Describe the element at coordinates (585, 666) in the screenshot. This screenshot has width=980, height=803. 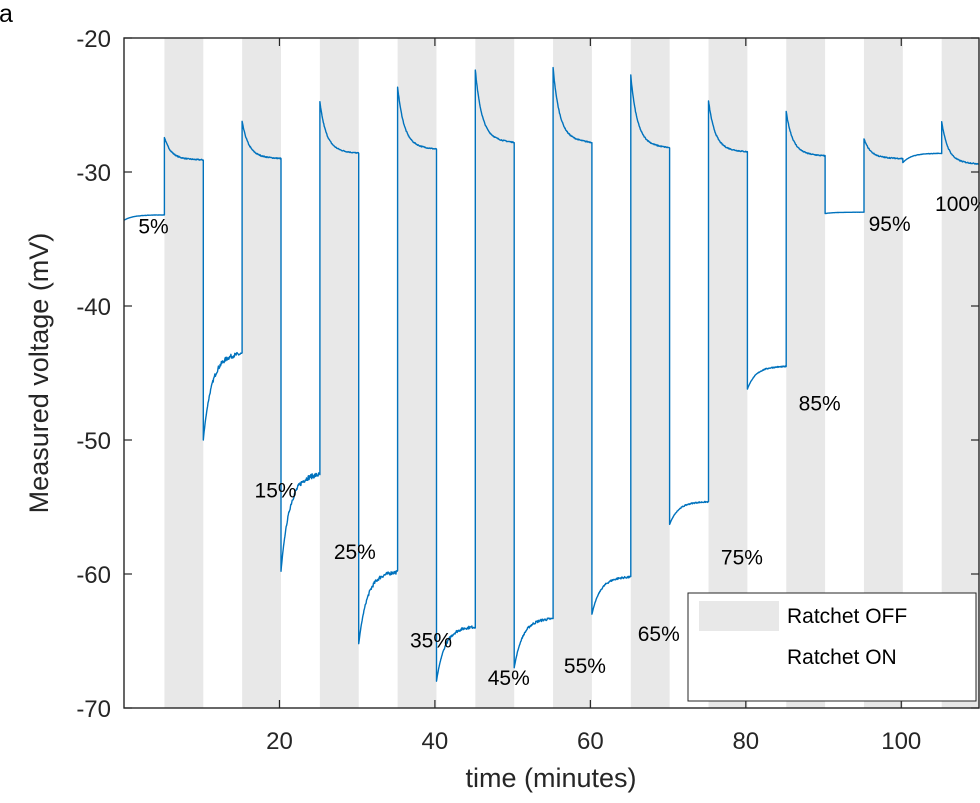
I see `percent-label-6: 55%` at that location.